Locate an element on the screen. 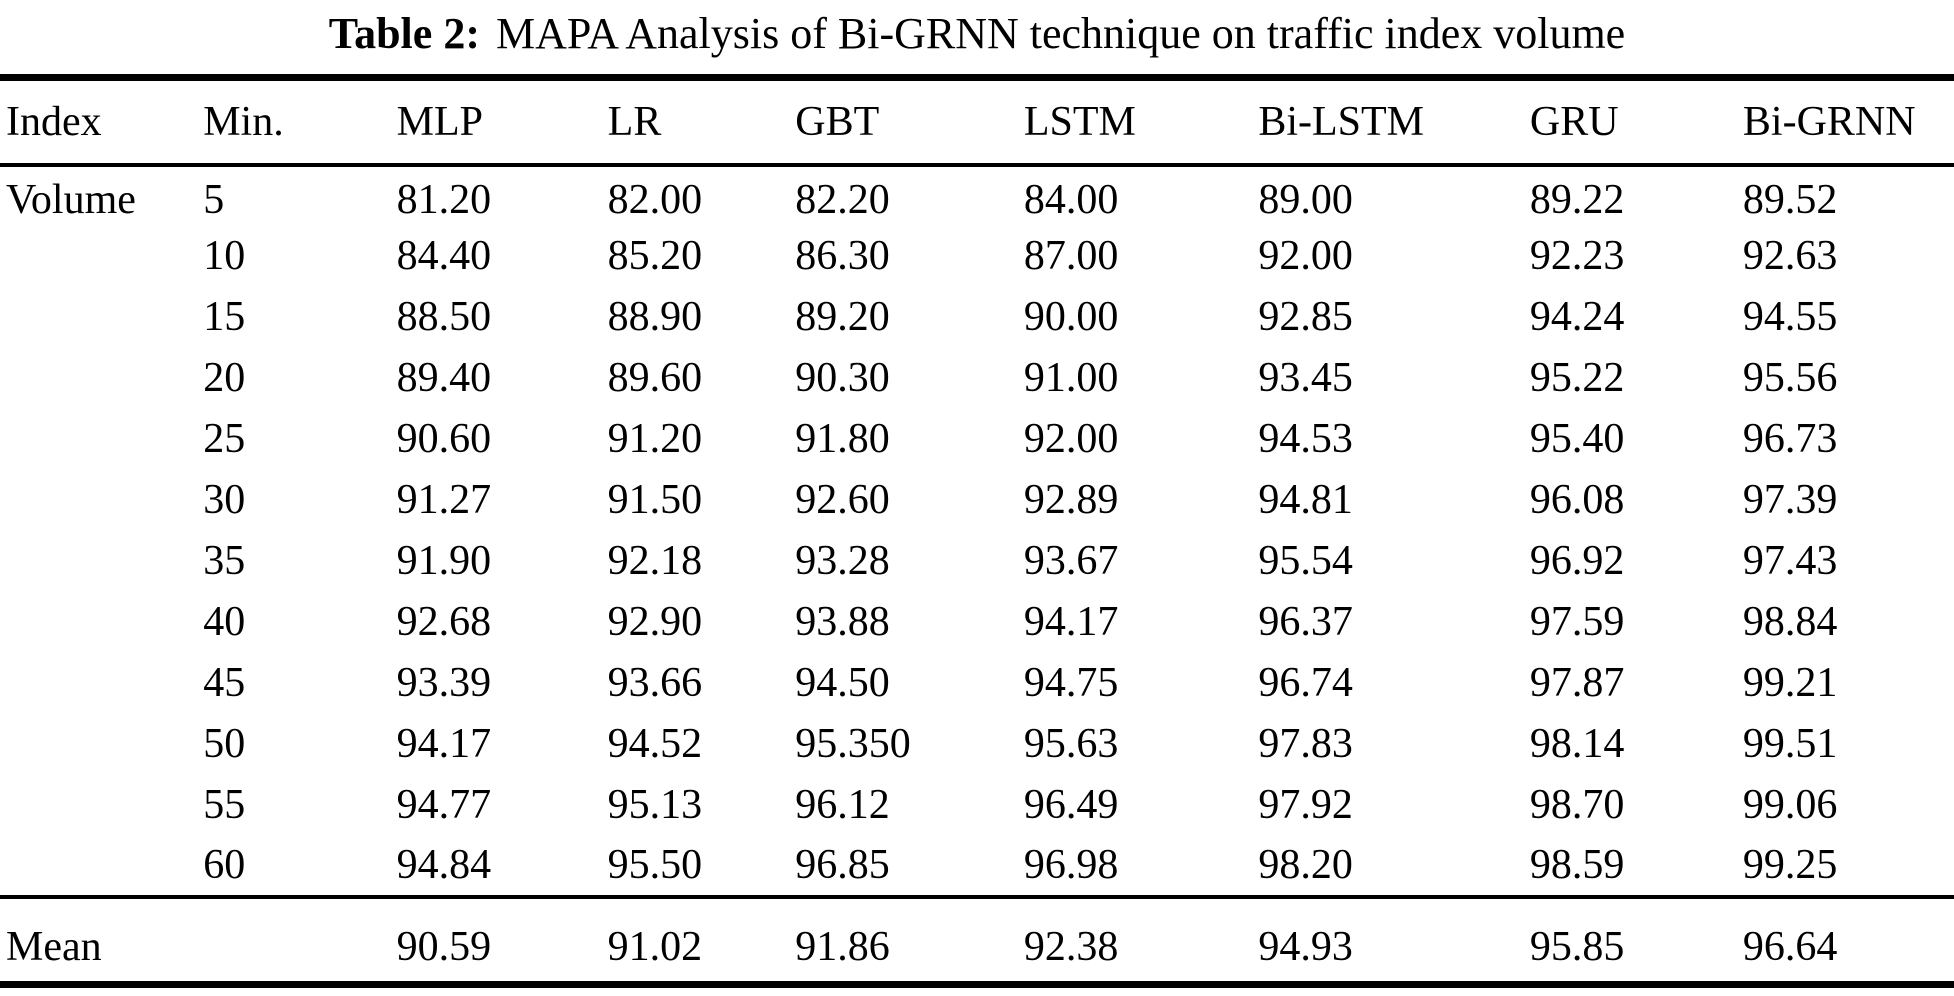  minutes-cell: 60 is located at coordinates (224, 865).